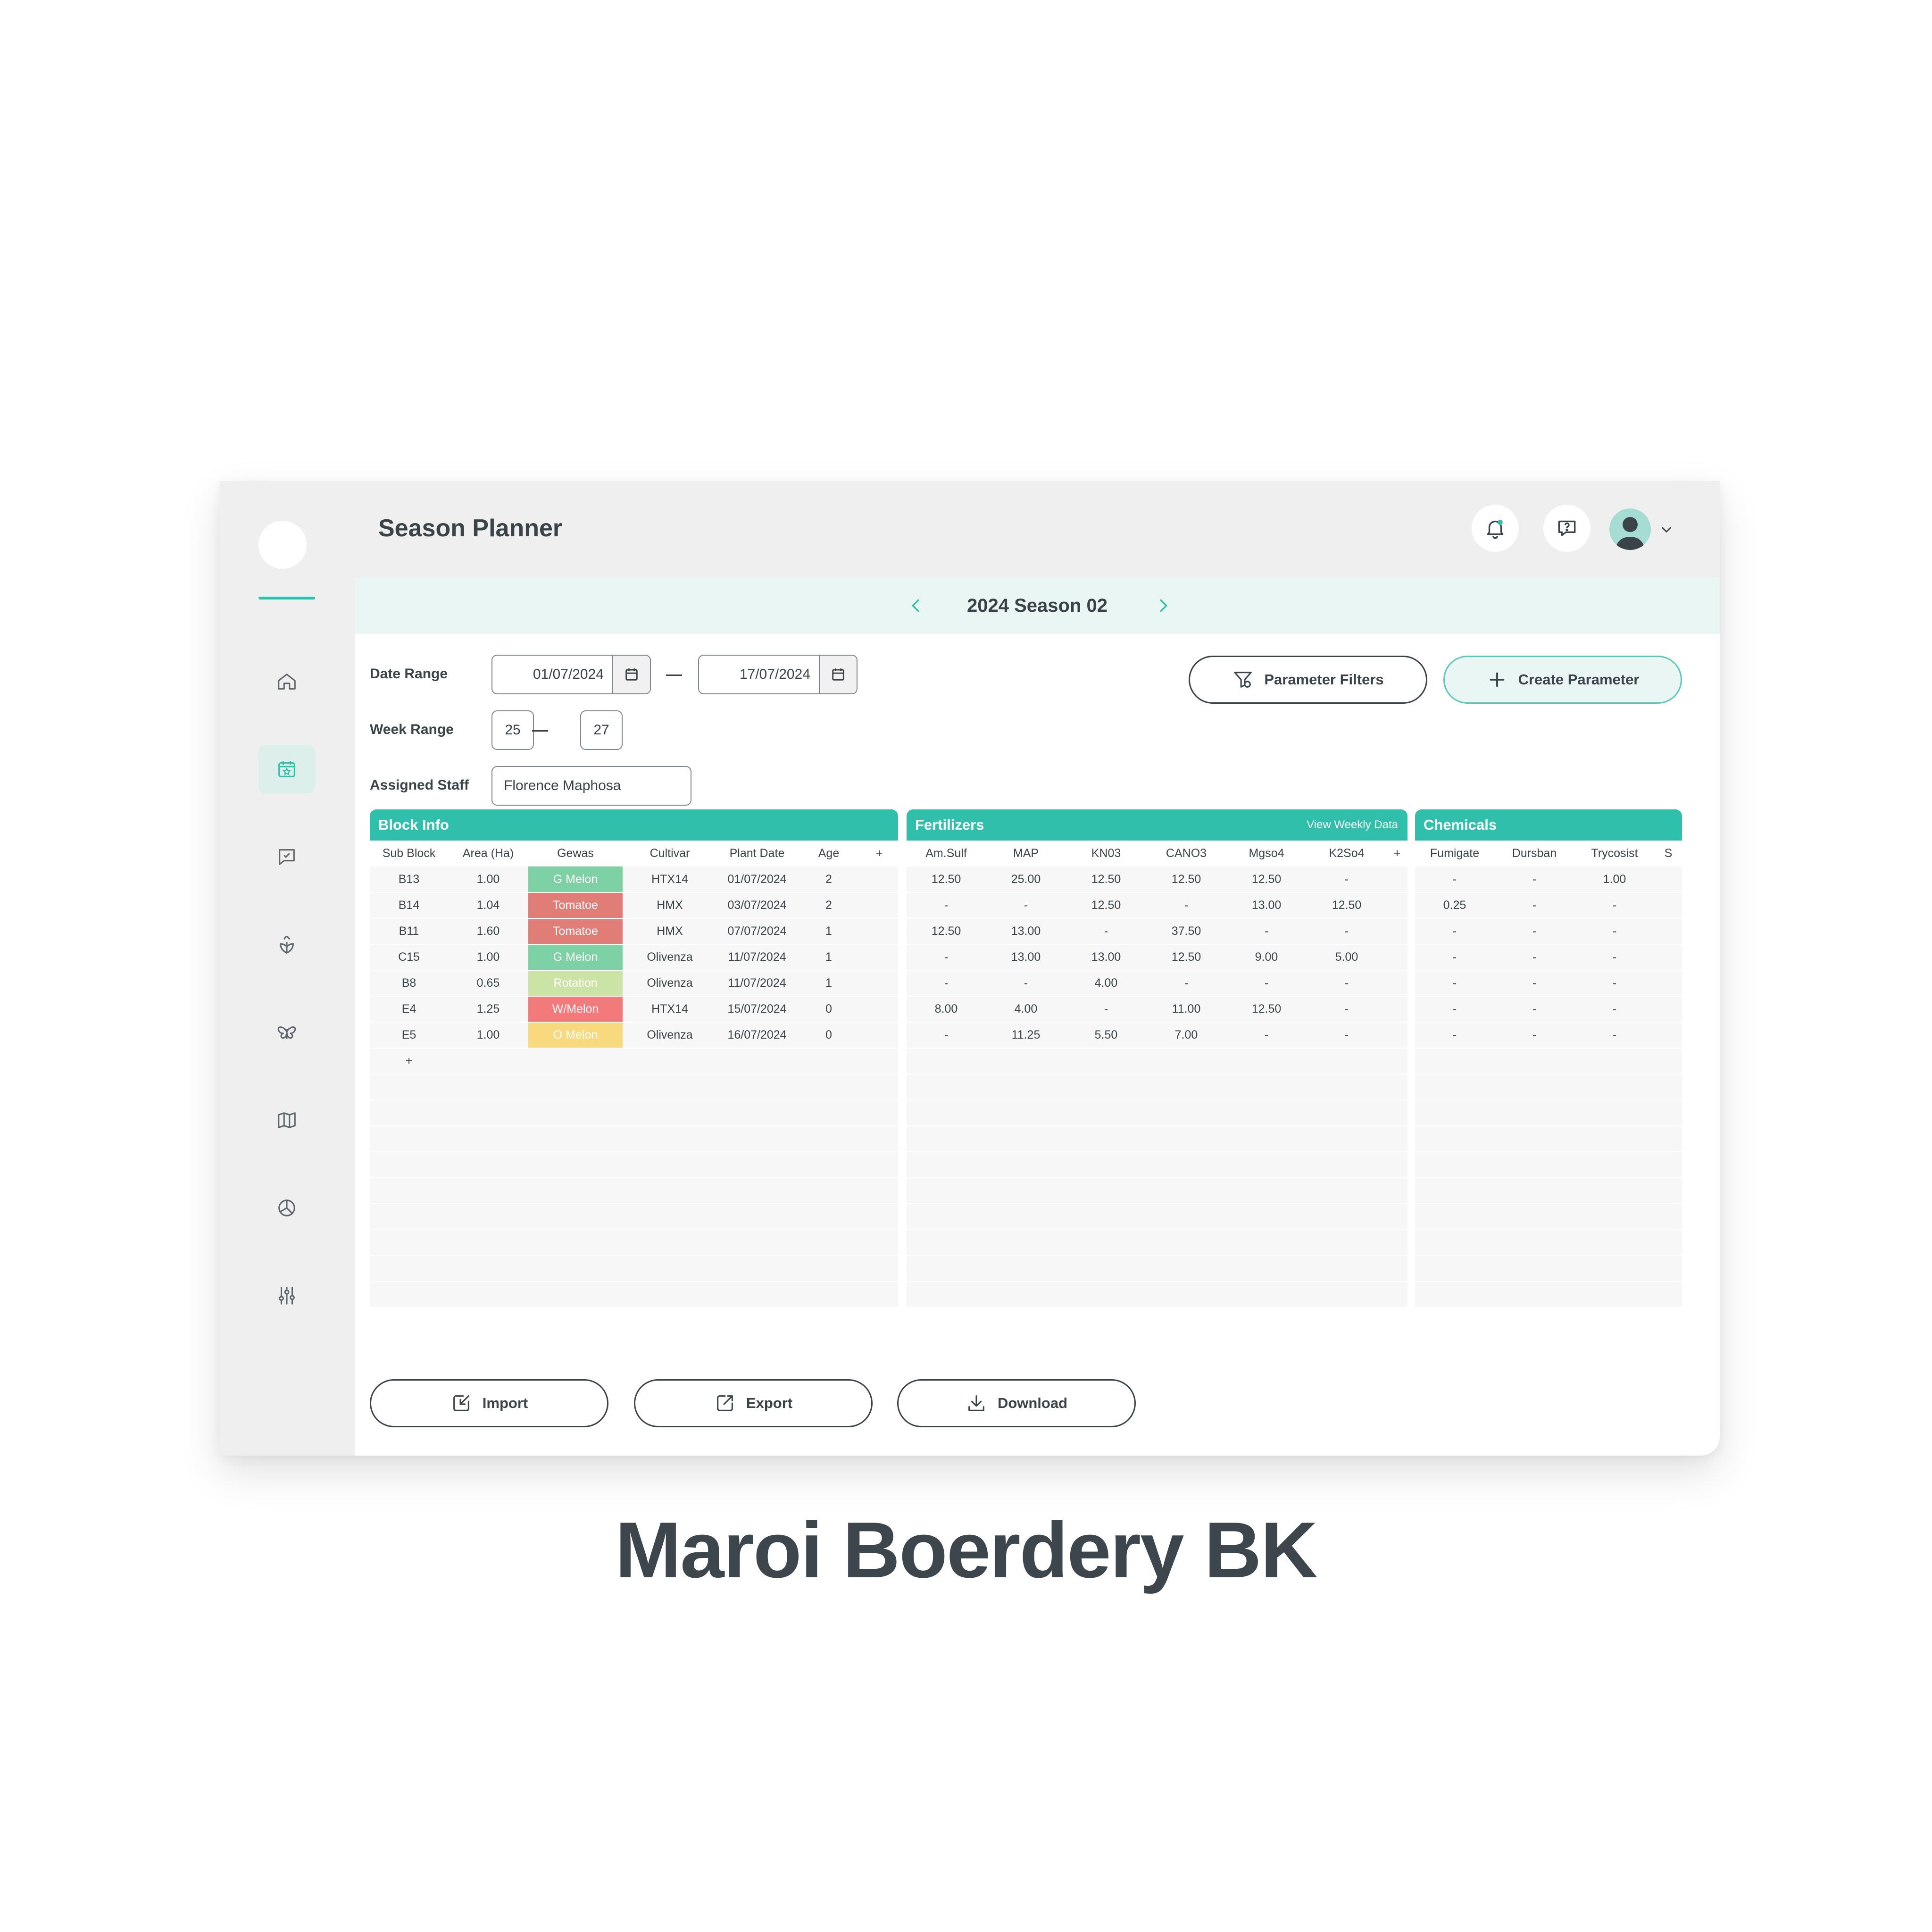  I want to click on table-cell: 1.00, so click(1615, 880).